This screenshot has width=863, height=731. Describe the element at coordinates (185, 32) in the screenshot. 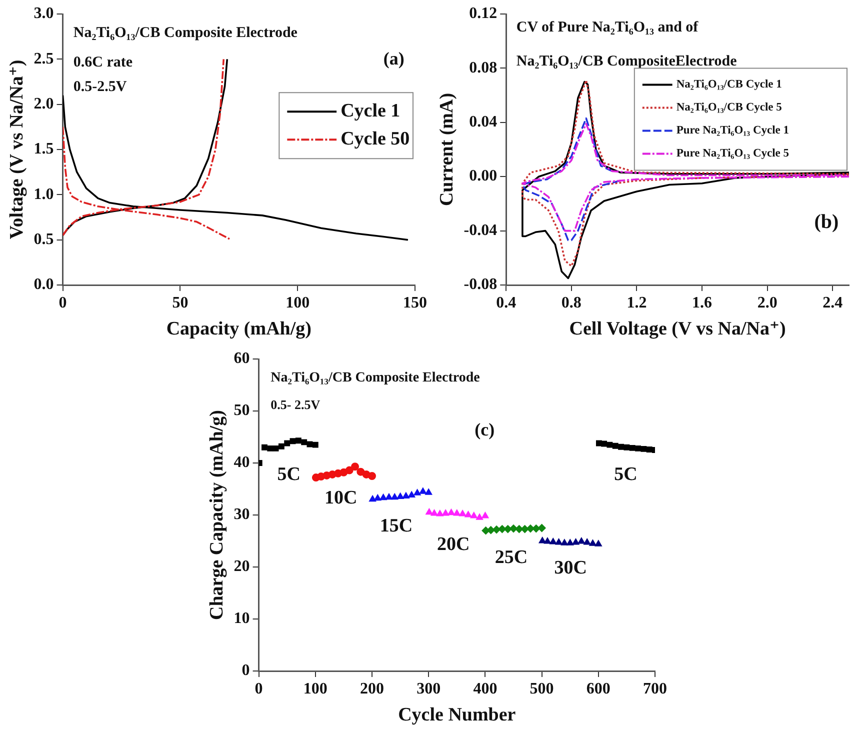

I see `annotation: Na₂Ti₆O₁₃/CB Composite Electrode` at that location.